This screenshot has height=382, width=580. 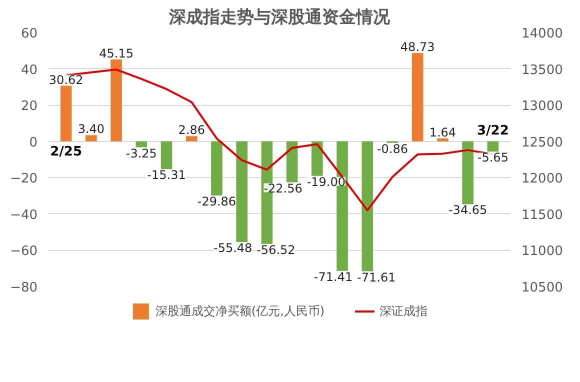 What do you see at coordinates (542, 288) in the screenshot?
I see `y2-tick-label: 10500` at bounding box center [542, 288].